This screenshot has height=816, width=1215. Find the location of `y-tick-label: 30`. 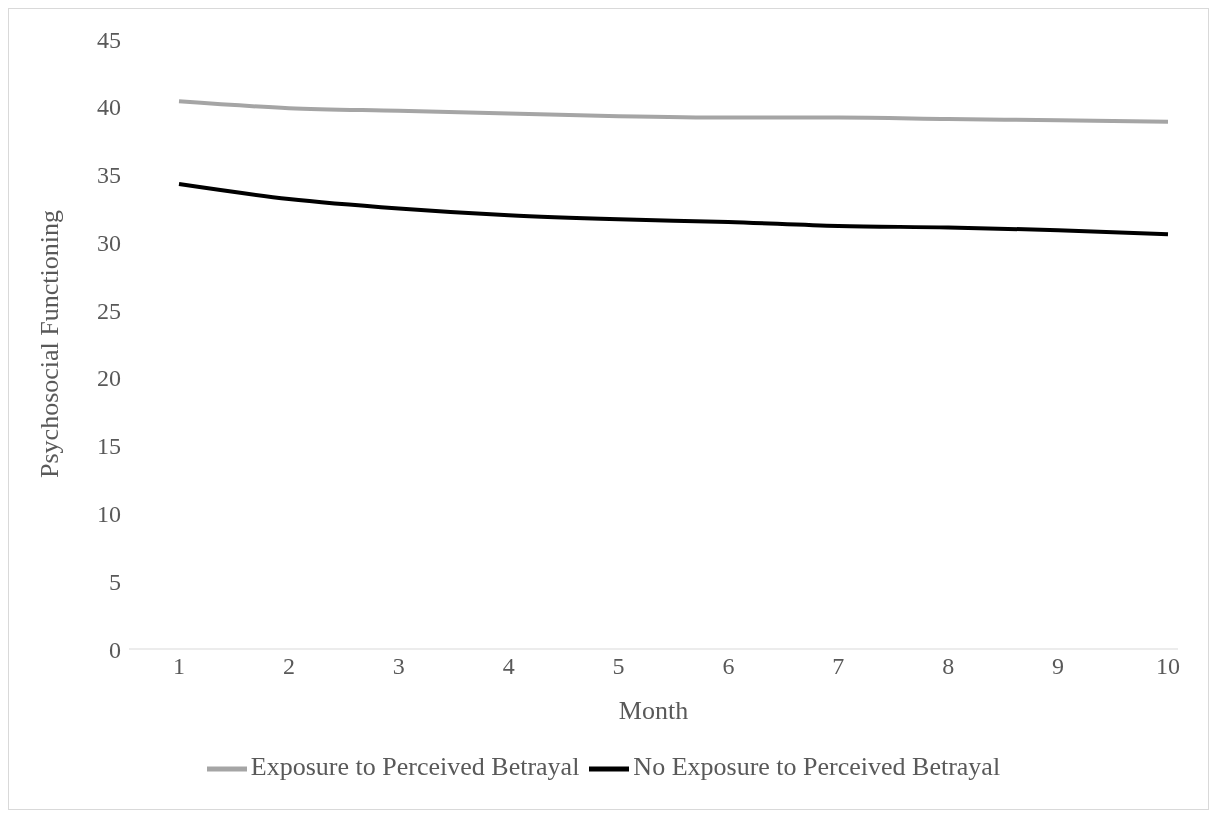

y-tick-label: 30 is located at coordinates (109, 242).